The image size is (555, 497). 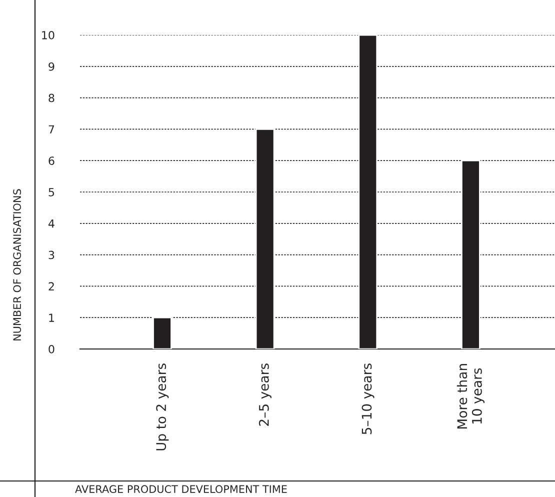 What do you see at coordinates (181, 489) in the screenshot?
I see `x-axis-title: AVERAGE PRODUCT DEVELOPMENT TIME` at bounding box center [181, 489].